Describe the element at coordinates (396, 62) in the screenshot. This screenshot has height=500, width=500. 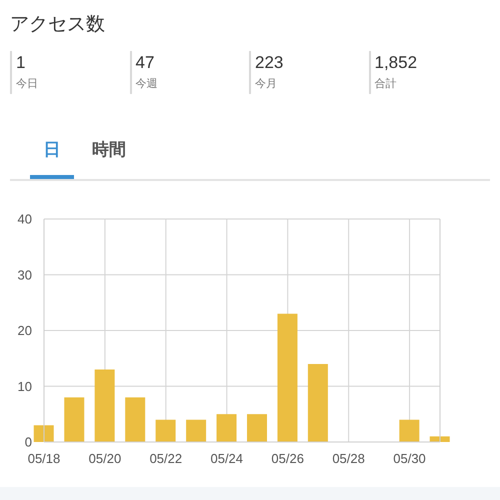
I see `text: 1,852` at that location.